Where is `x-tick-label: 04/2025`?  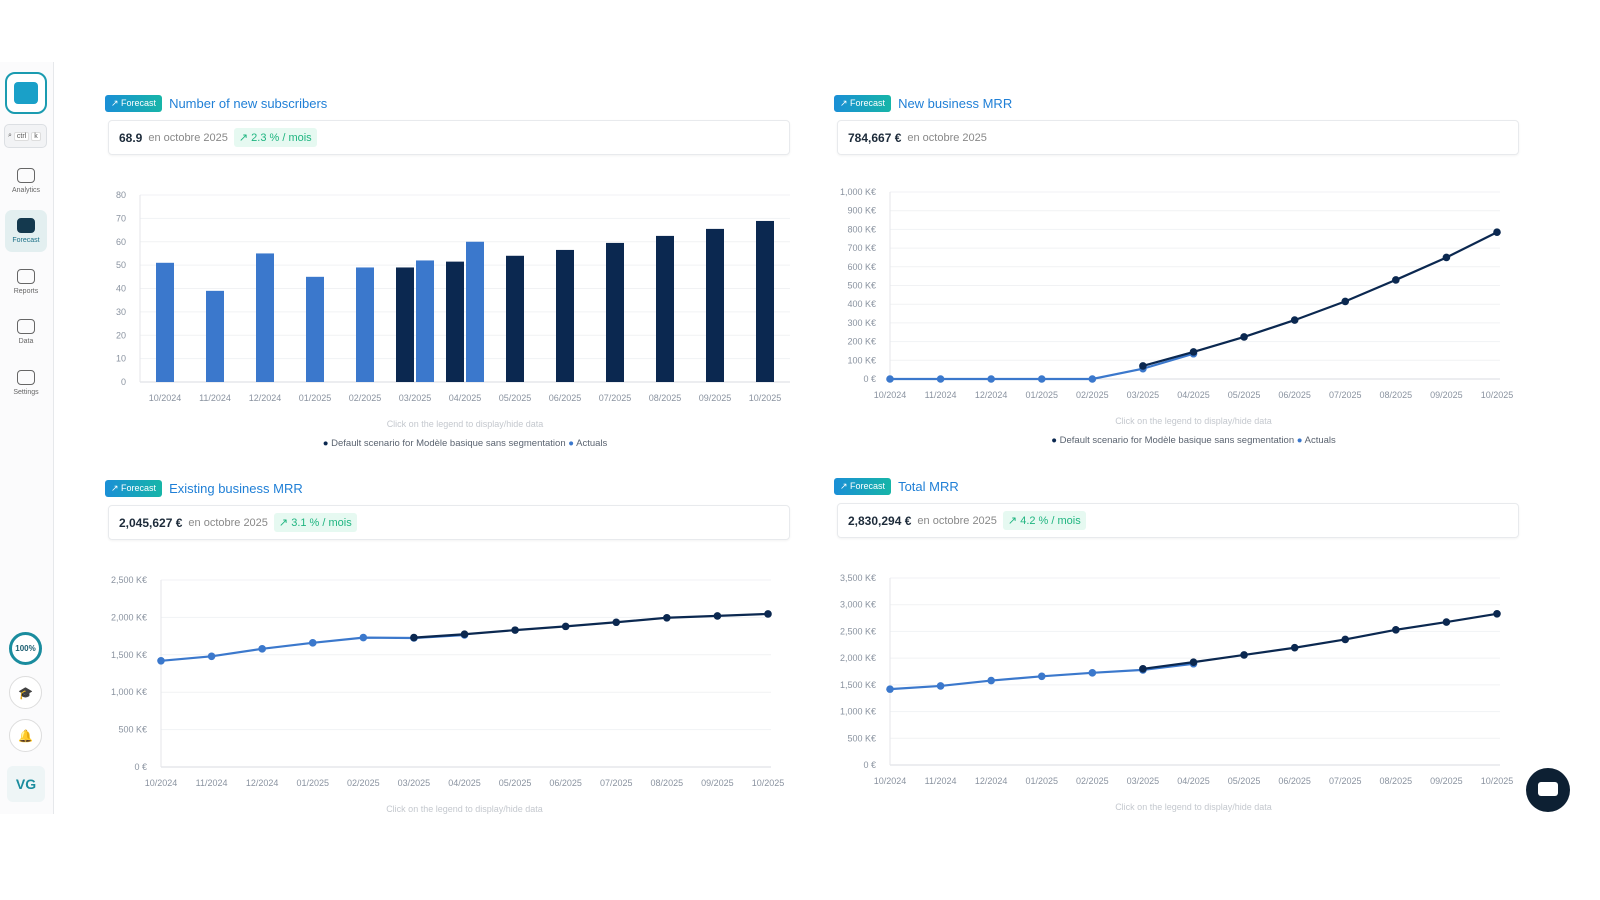
x-tick-label: 04/2025 is located at coordinates (465, 398).